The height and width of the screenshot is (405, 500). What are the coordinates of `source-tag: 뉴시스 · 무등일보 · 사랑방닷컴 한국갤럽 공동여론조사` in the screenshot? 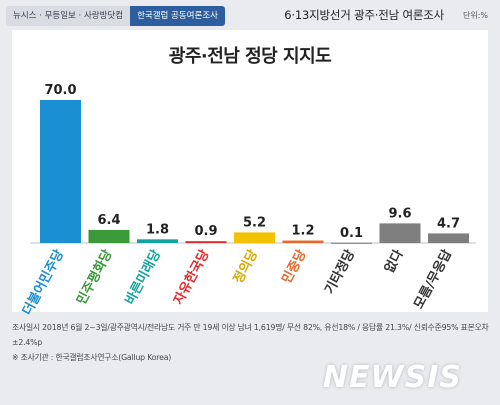 It's located at (115, 16).